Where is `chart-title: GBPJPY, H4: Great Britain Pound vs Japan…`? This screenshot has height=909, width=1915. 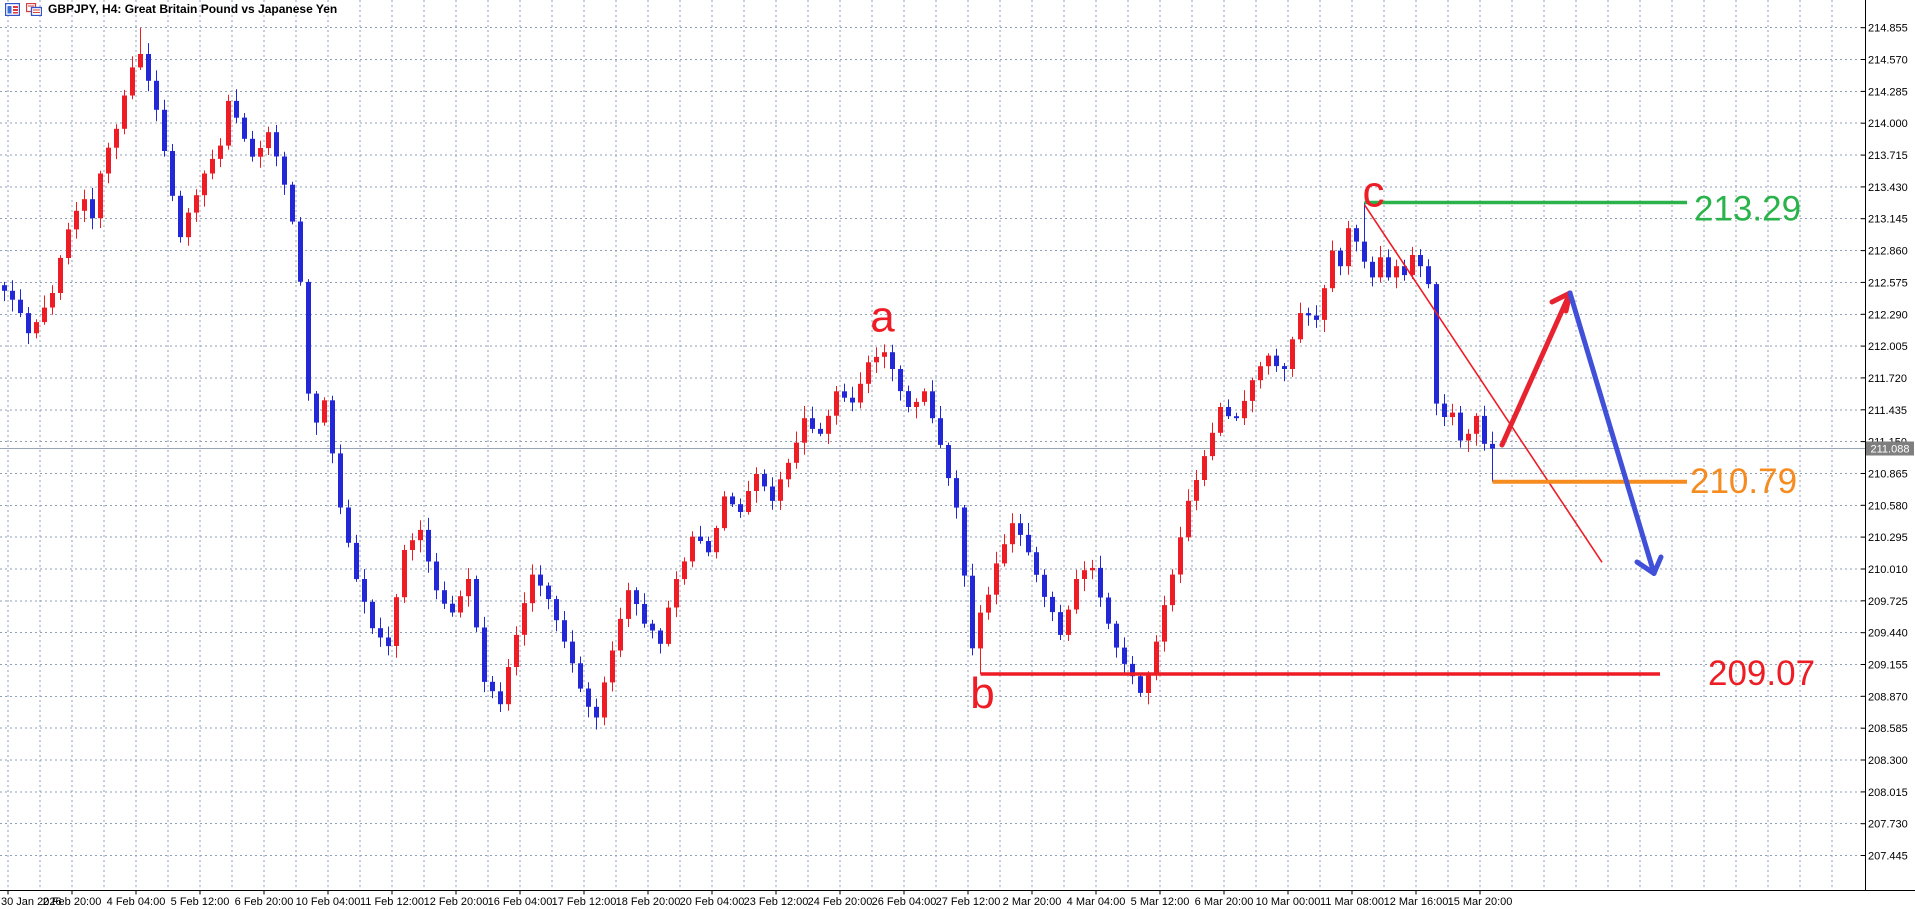
chart-title: GBPJPY, H4: Great Britain Pound vs Japan… is located at coordinates (193, 9).